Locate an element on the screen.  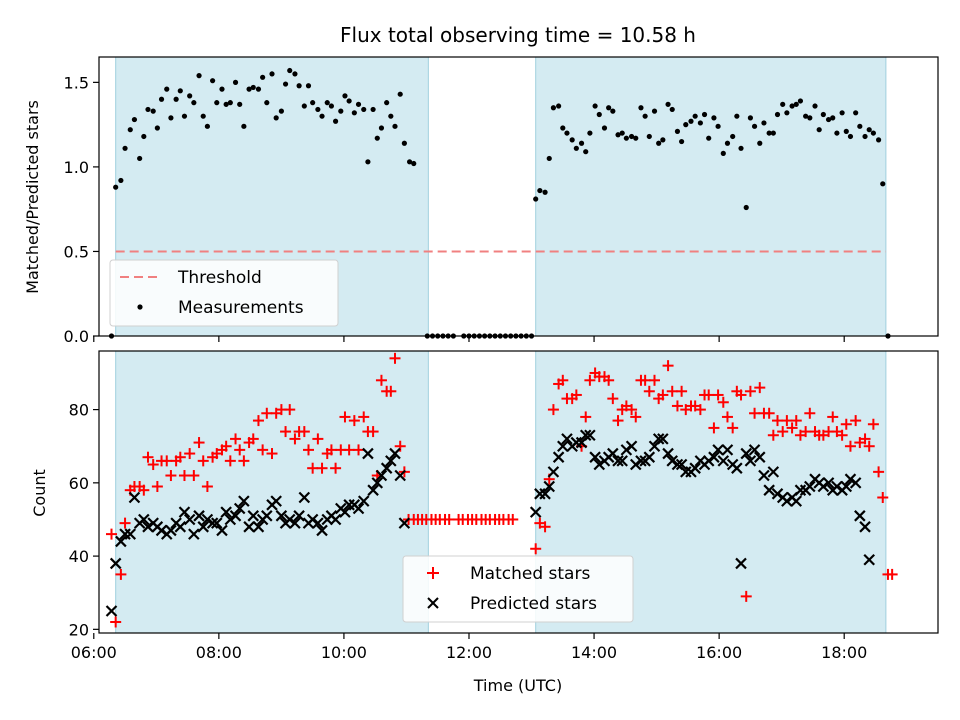
legend-threshold-label: Threshold is located at coordinates (219, 278).